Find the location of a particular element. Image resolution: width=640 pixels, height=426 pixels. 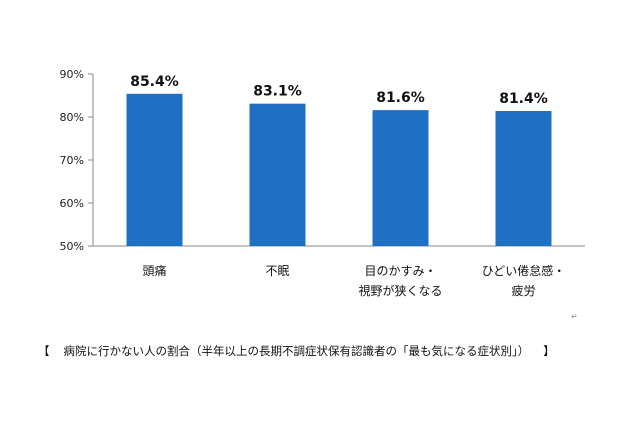

caption-open-bracket: 【 is located at coordinates (44, 351).